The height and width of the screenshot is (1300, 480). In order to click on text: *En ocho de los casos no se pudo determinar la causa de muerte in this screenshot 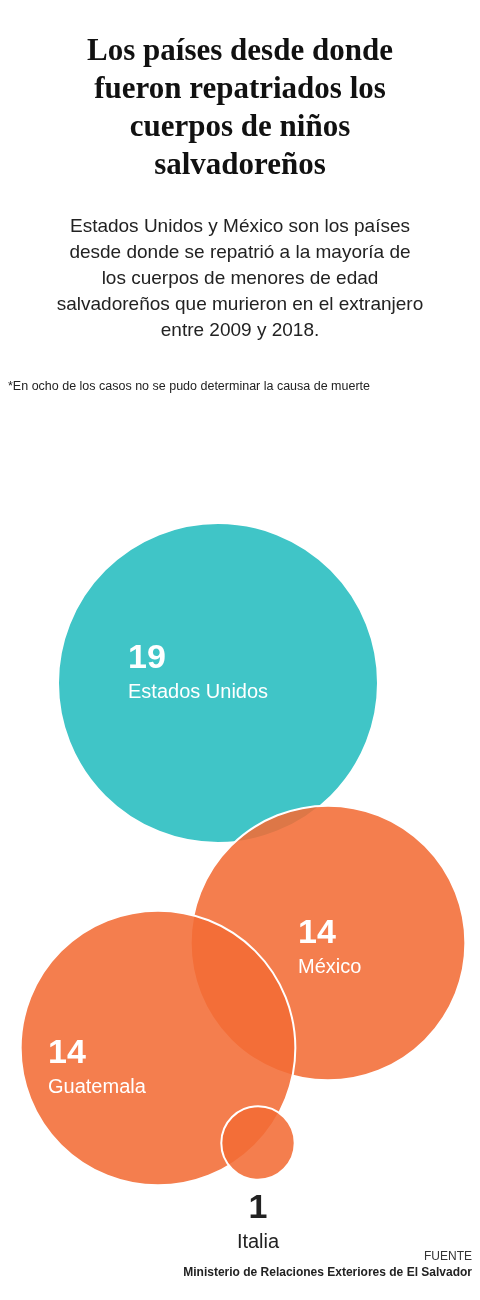, I will do `click(189, 386)`.